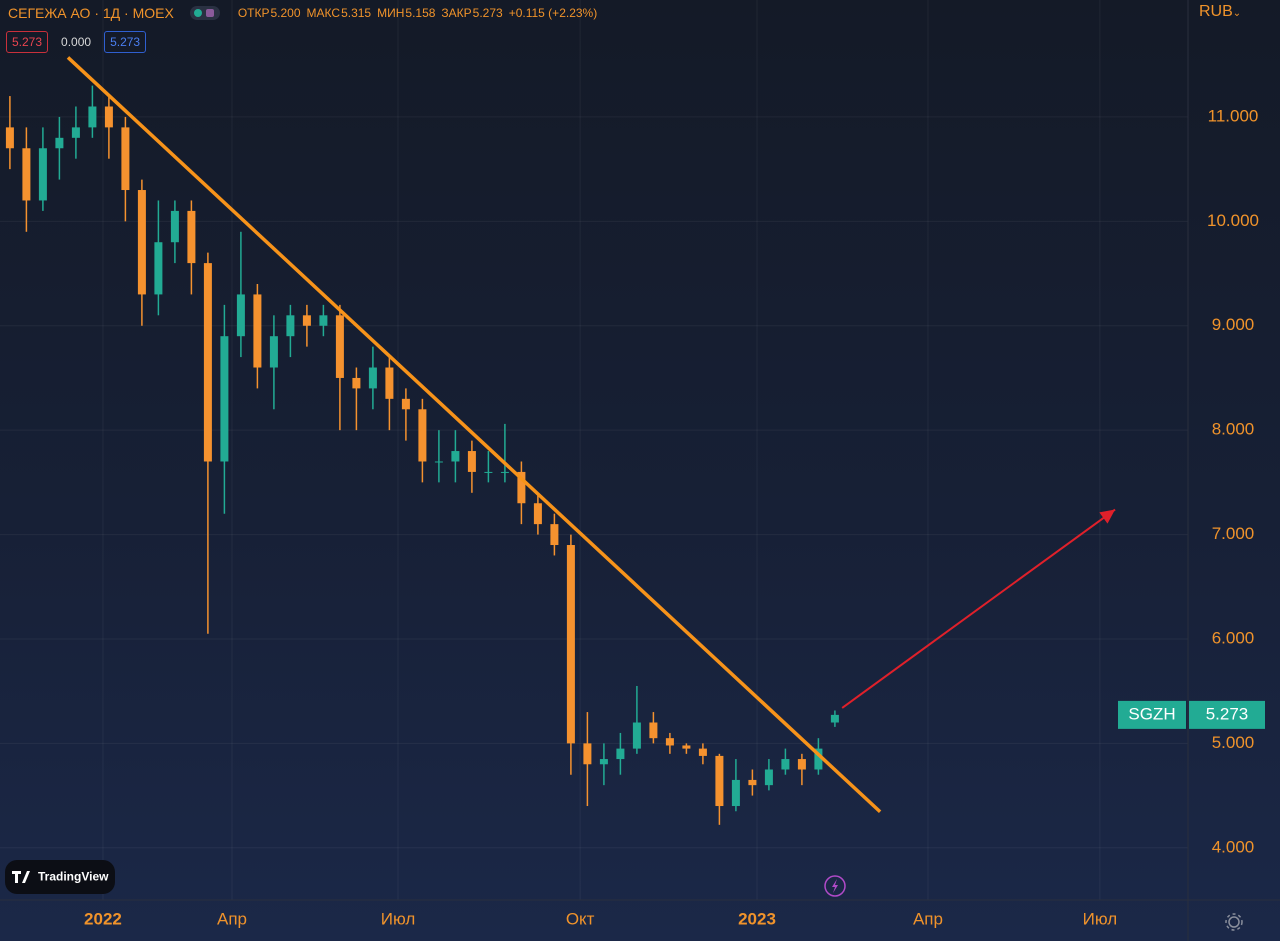  What do you see at coordinates (1237, 13) in the screenshot?
I see `chevron: ⌄` at bounding box center [1237, 13].